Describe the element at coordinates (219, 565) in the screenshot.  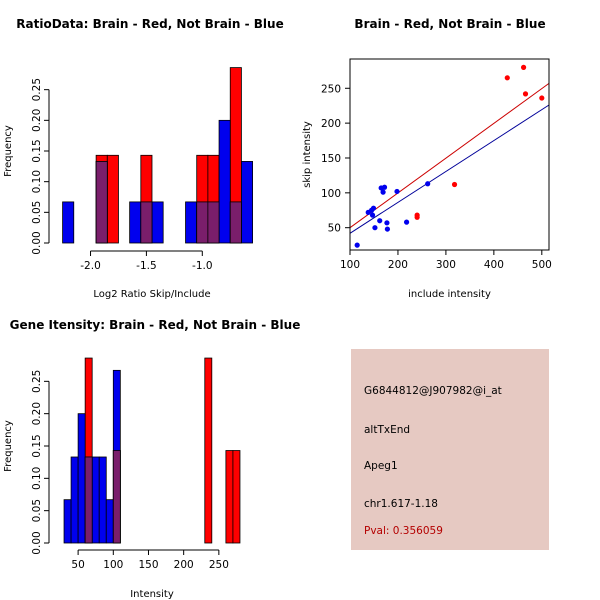
I see `x-tick-label: 250` at that location.